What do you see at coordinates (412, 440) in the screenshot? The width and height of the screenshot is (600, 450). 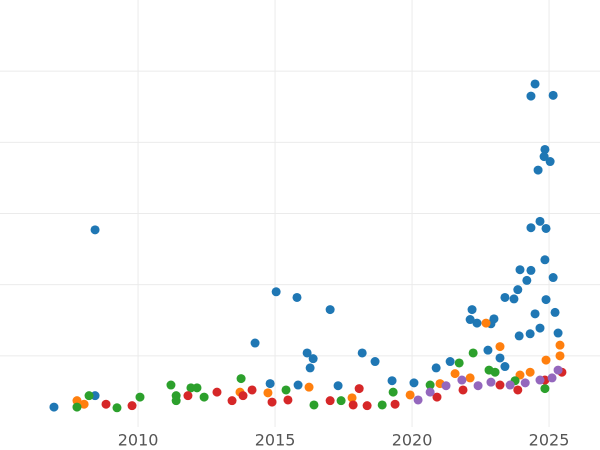 I see `x-tick-label: 2020` at bounding box center [412, 440].